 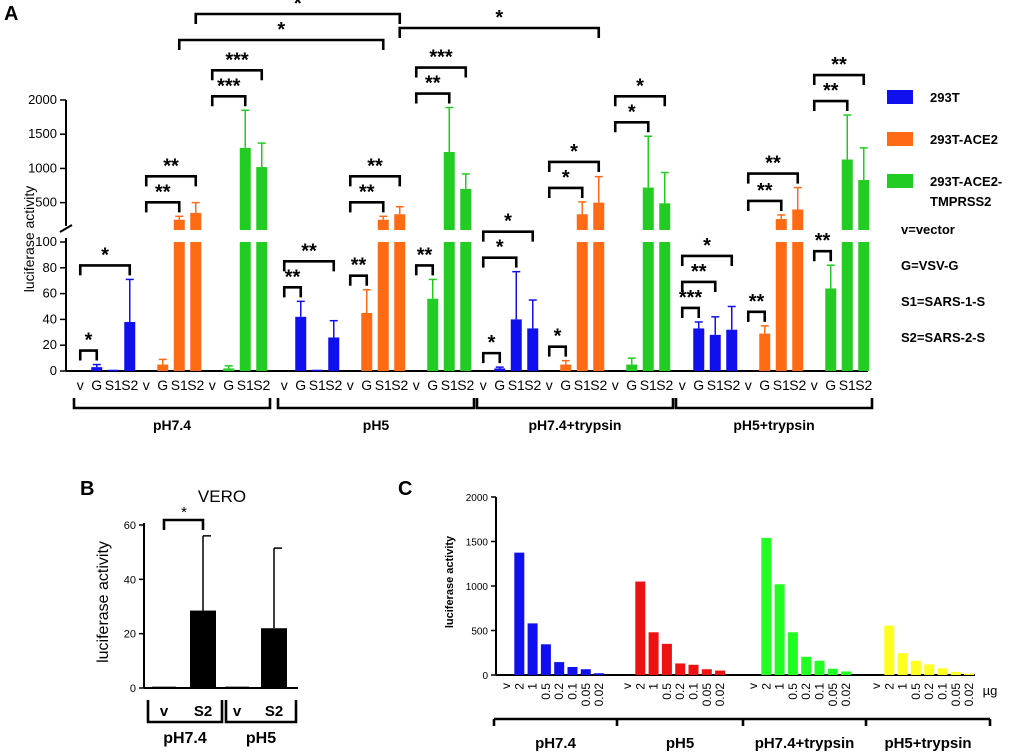 I want to click on panel-a-ytick-label: 1500, so click(x=42, y=133).